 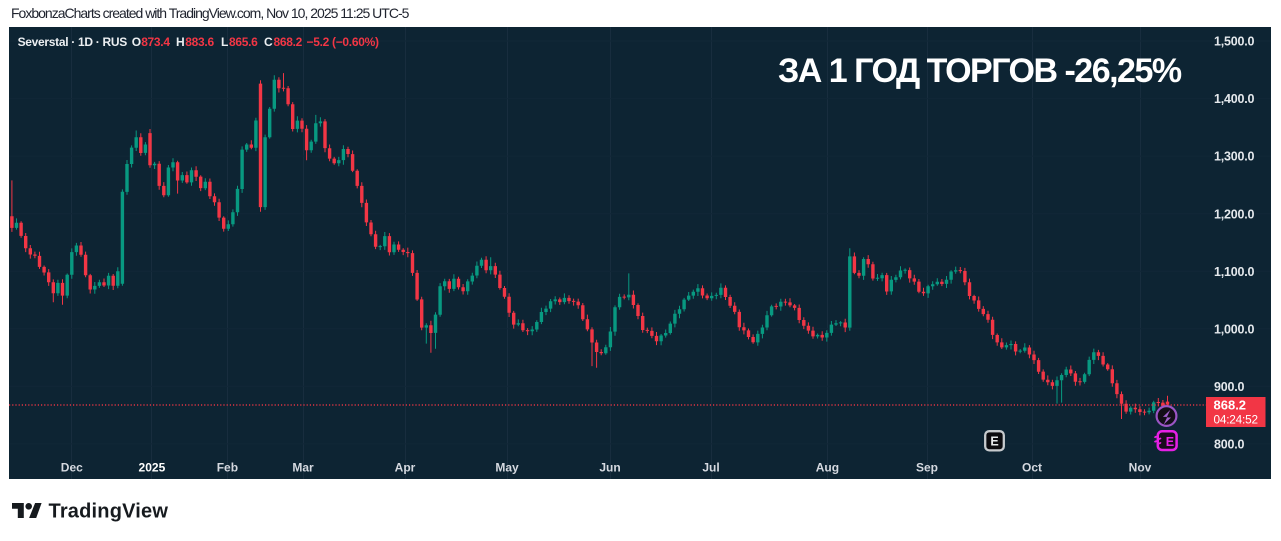 I want to click on svg-text: Sep, so click(x=927, y=468).